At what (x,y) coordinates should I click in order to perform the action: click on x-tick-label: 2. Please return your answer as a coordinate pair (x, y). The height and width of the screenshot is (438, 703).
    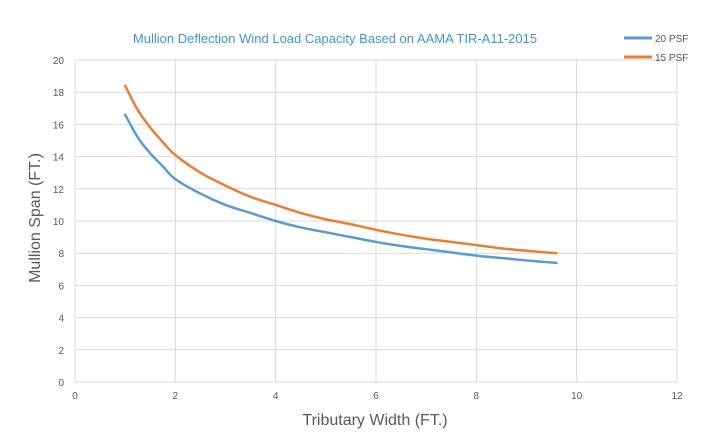
    Looking at the image, I should click on (176, 396).